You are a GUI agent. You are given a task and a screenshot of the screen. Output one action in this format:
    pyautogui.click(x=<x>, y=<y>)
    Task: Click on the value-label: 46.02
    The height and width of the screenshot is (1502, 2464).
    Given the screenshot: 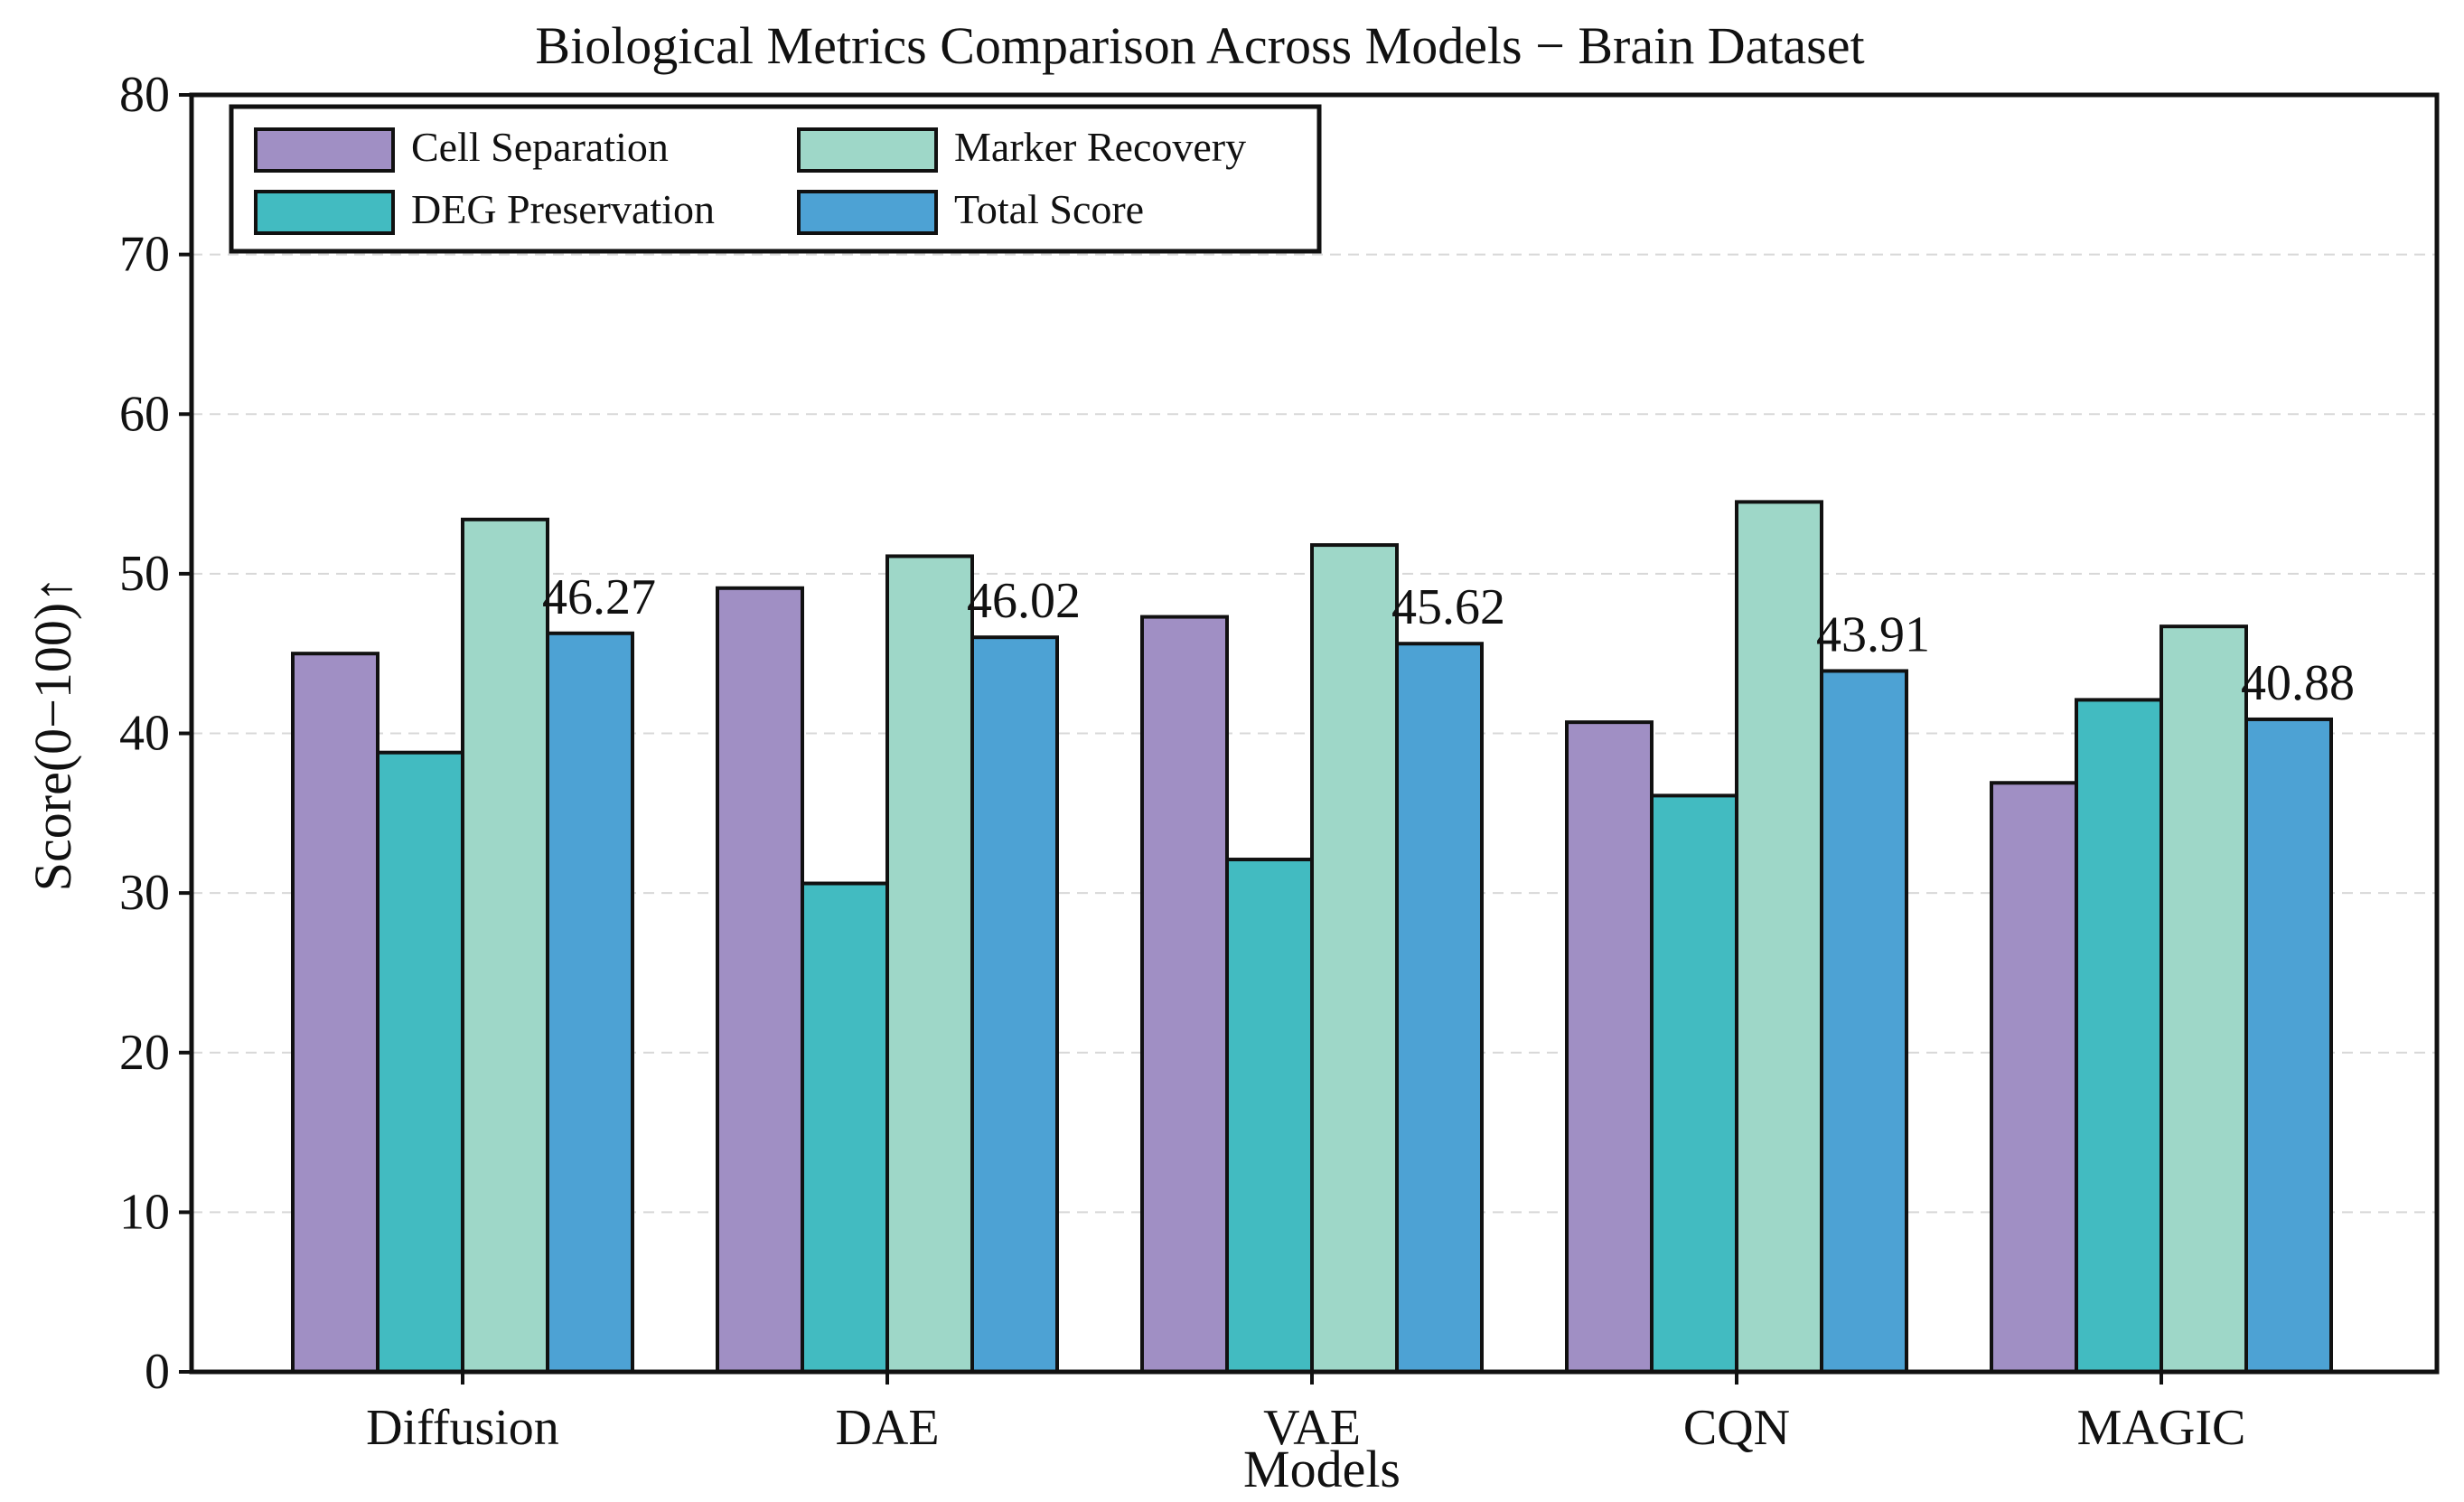 What is the action you would take?
    pyautogui.click(x=1024, y=601)
    